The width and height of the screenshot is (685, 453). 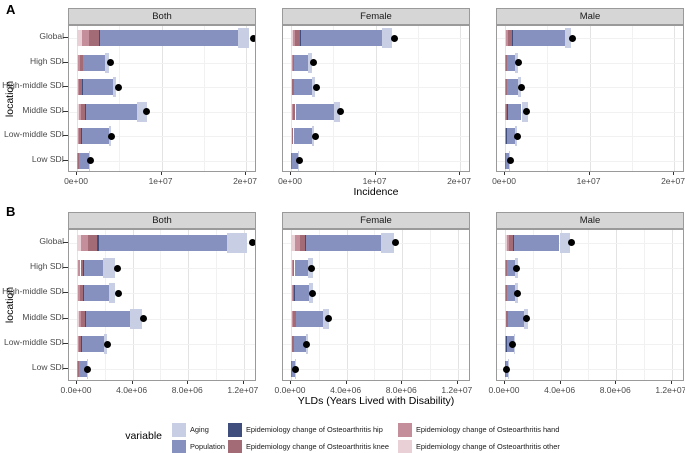 What do you see at coordinates (47, 158) in the screenshot?
I see `y-tick-label: Low SDI` at bounding box center [47, 158].